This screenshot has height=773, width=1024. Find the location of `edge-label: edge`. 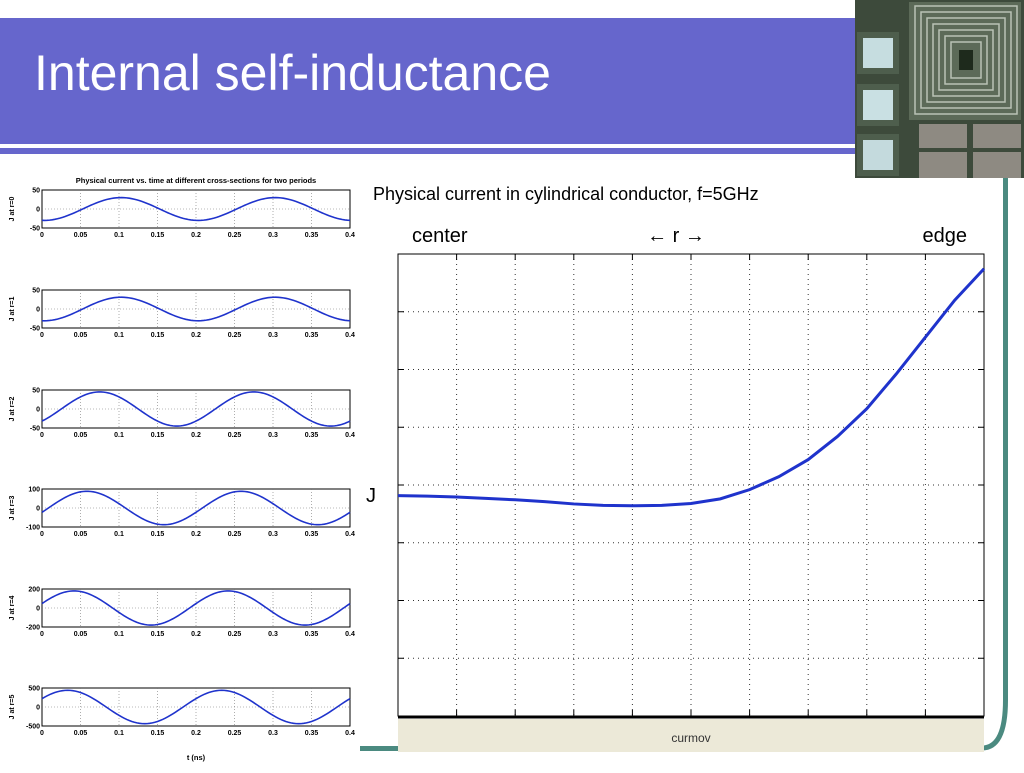

edge-label: edge is located at coordinates (945, 236).